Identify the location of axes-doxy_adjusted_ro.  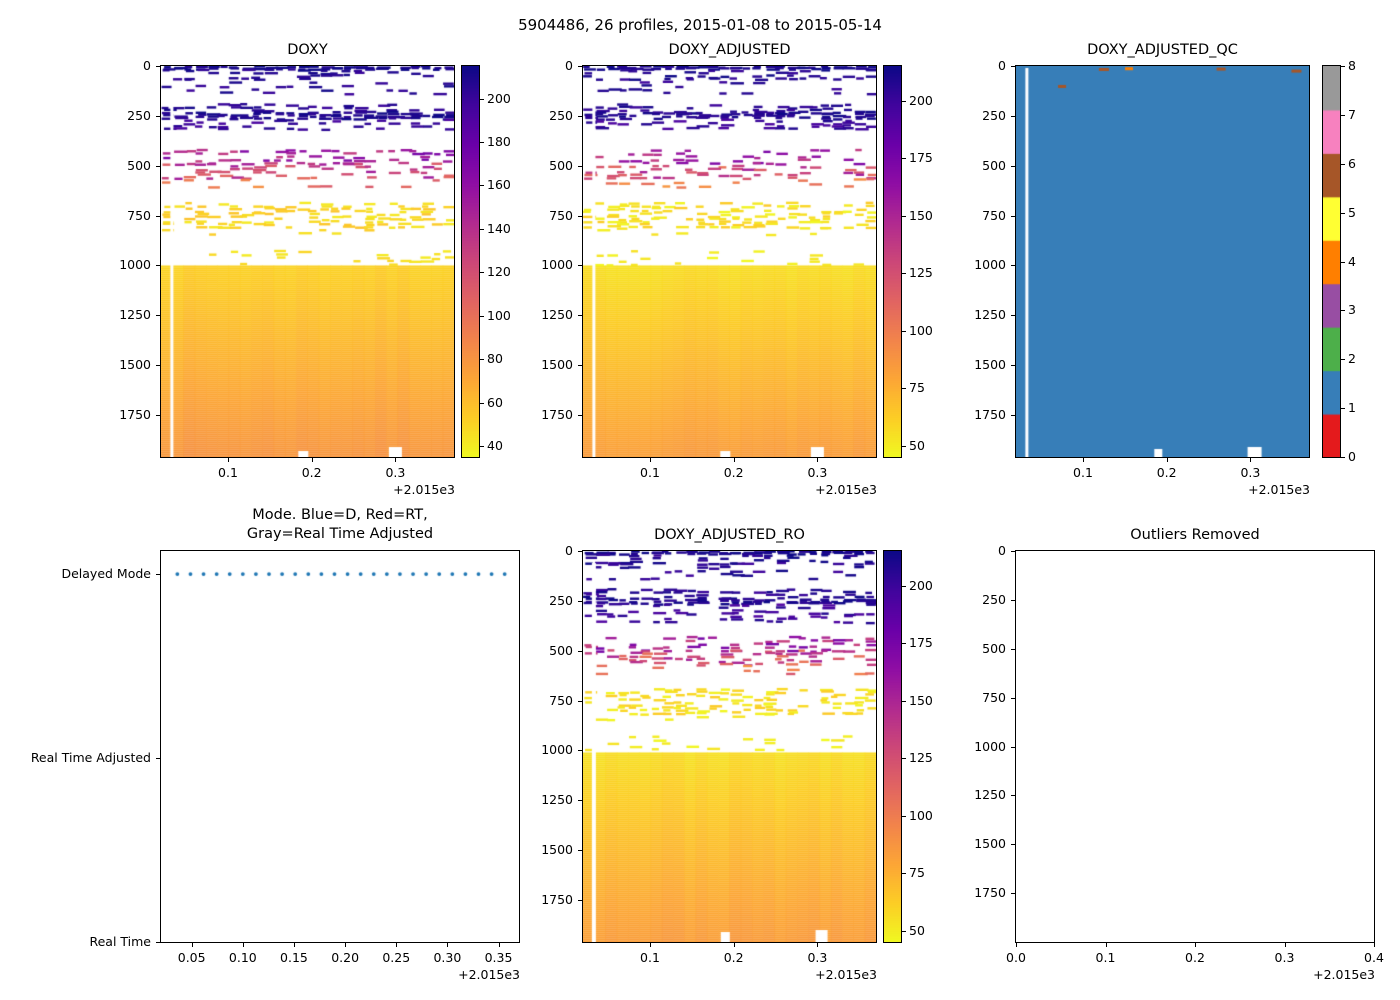
(729, 746).